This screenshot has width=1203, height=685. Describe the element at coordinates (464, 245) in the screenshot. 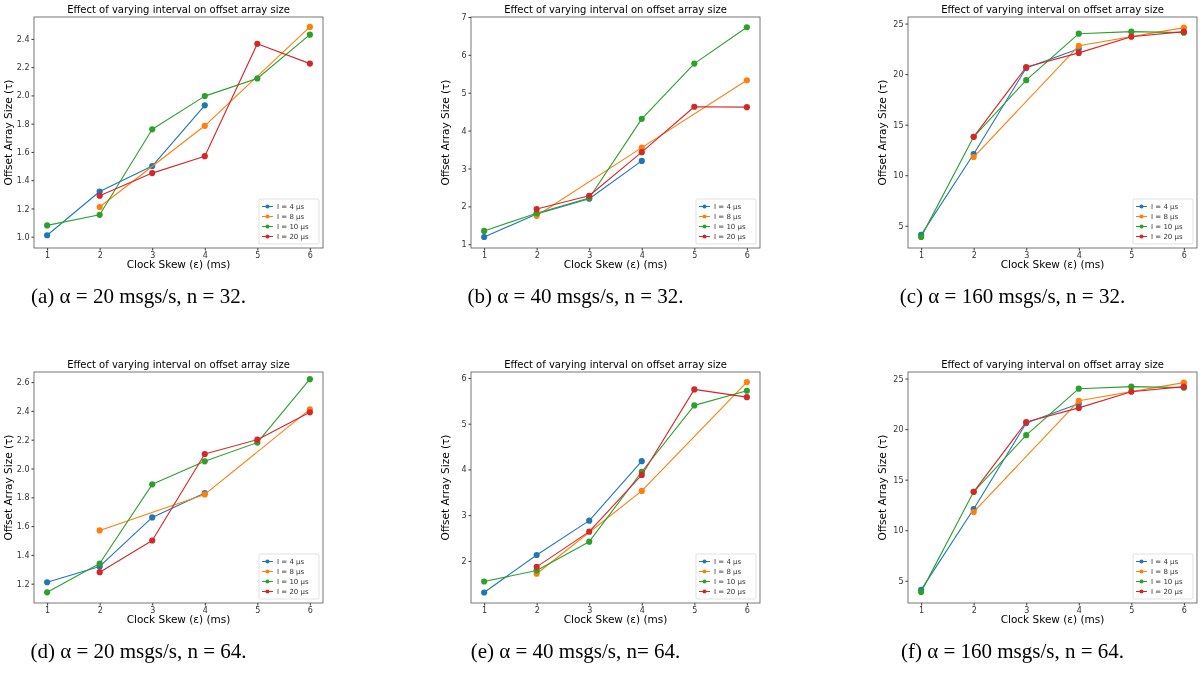

I see `y-tick-label: 1` at that location.